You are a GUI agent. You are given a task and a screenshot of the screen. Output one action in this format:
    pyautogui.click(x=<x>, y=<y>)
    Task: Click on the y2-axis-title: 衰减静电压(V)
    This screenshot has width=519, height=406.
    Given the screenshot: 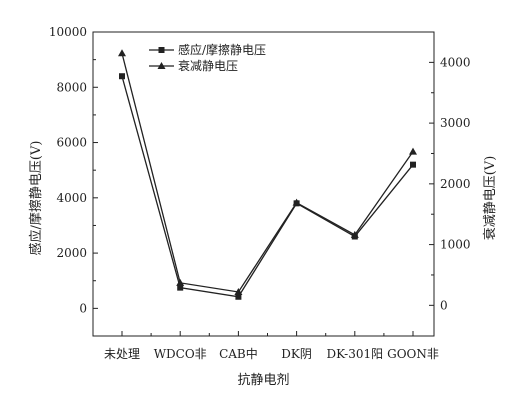 What is the action you would take?
    pyautogui.click(x=490, y=198)
    